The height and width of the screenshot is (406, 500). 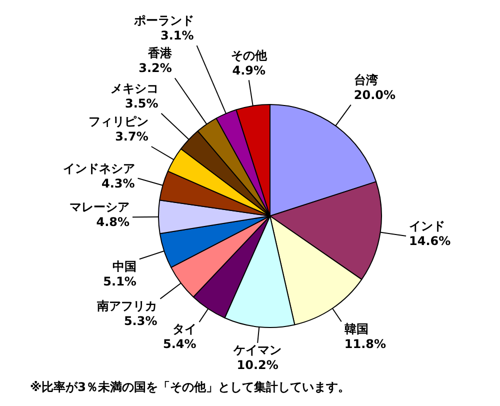 What do you see at coordinates (177, 35) in the screenshot?
I see `data-label: 3.1%` at bounding box center [177, 35].